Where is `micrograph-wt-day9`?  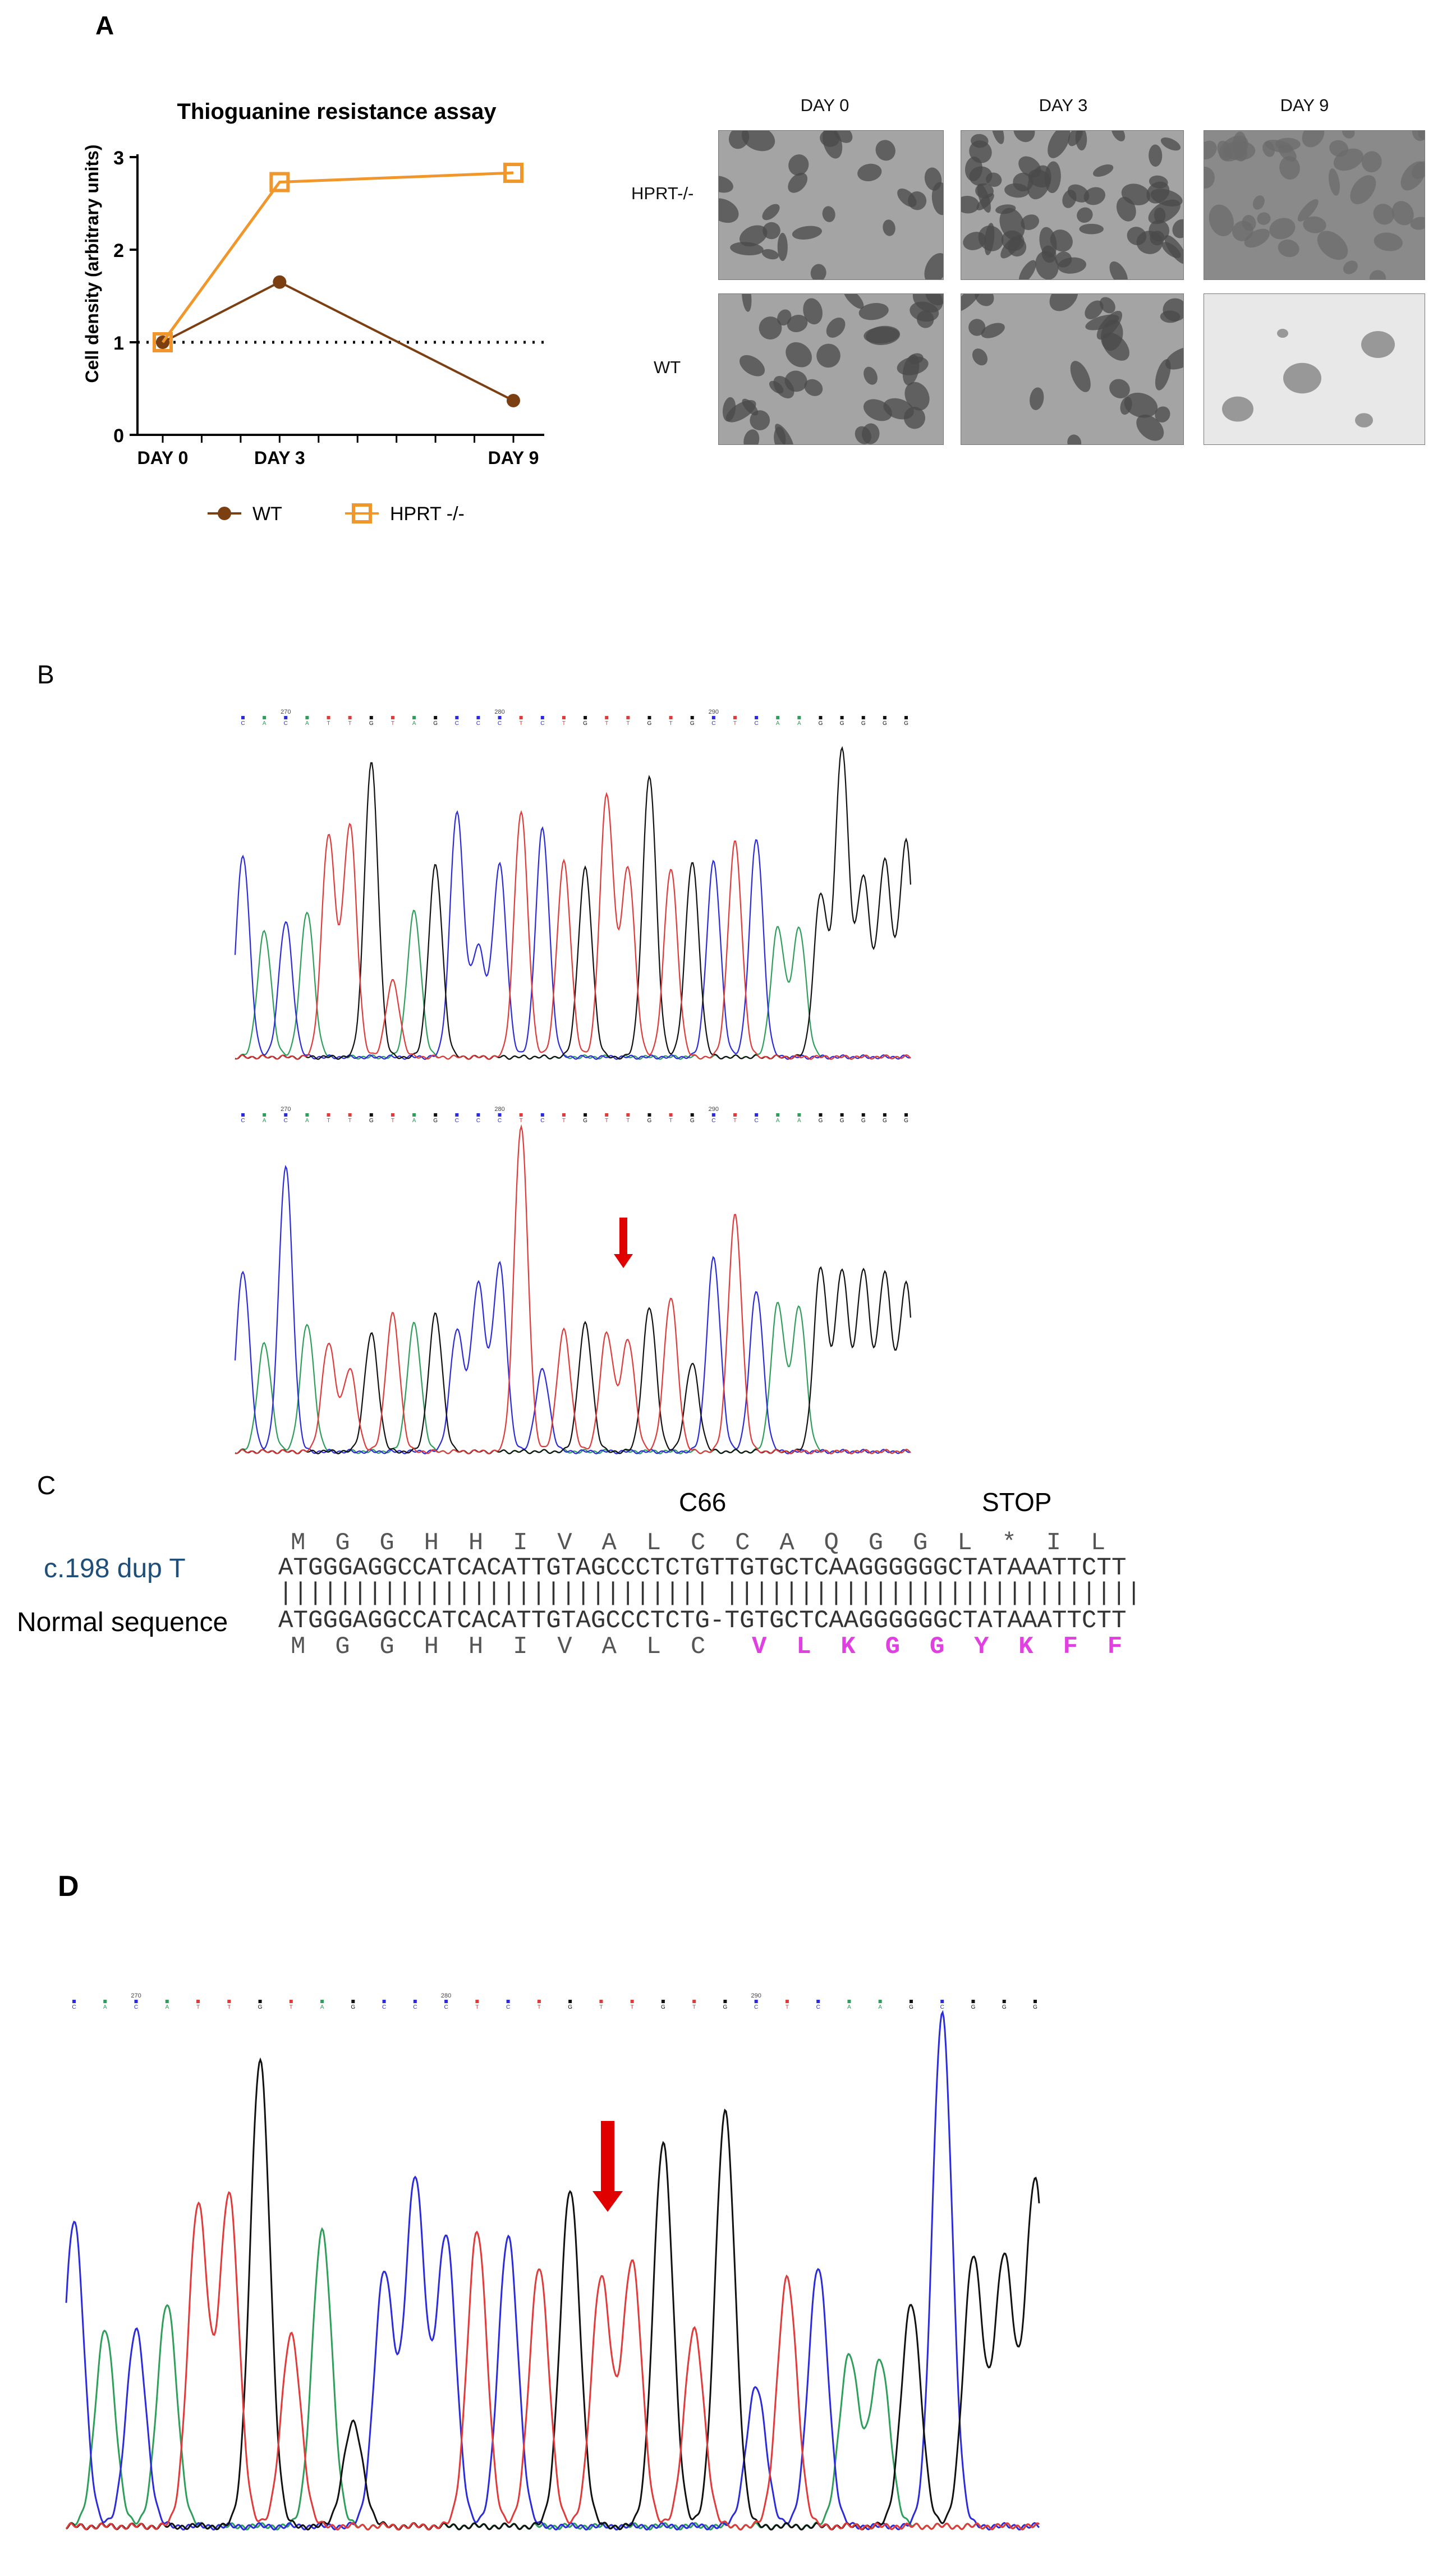 micrograph-wt-day9 is located at coordinates (1314, 369).